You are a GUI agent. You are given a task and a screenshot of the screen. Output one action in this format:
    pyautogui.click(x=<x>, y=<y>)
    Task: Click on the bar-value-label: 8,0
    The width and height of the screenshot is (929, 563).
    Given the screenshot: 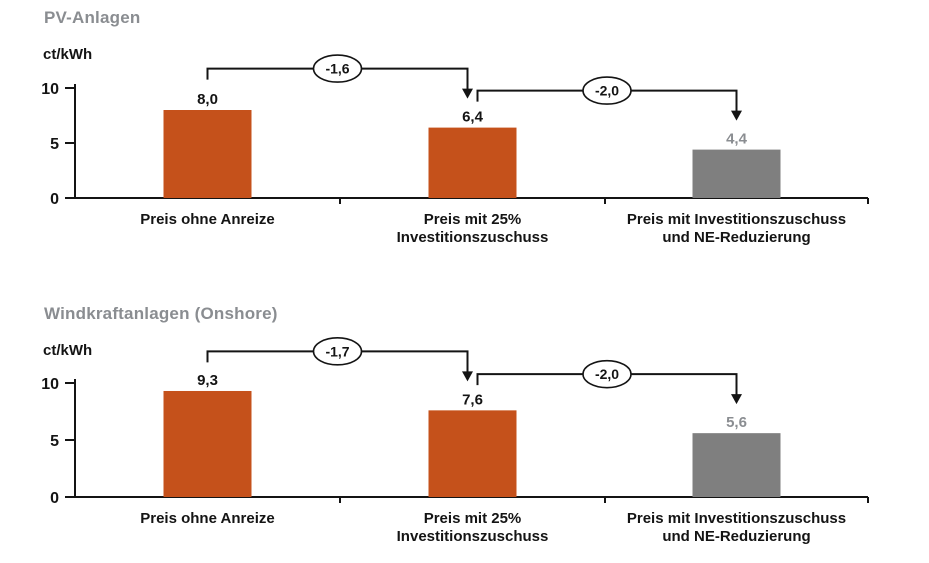 What is the action you would take?
    pyautogui.click(x=207, y=99)
    